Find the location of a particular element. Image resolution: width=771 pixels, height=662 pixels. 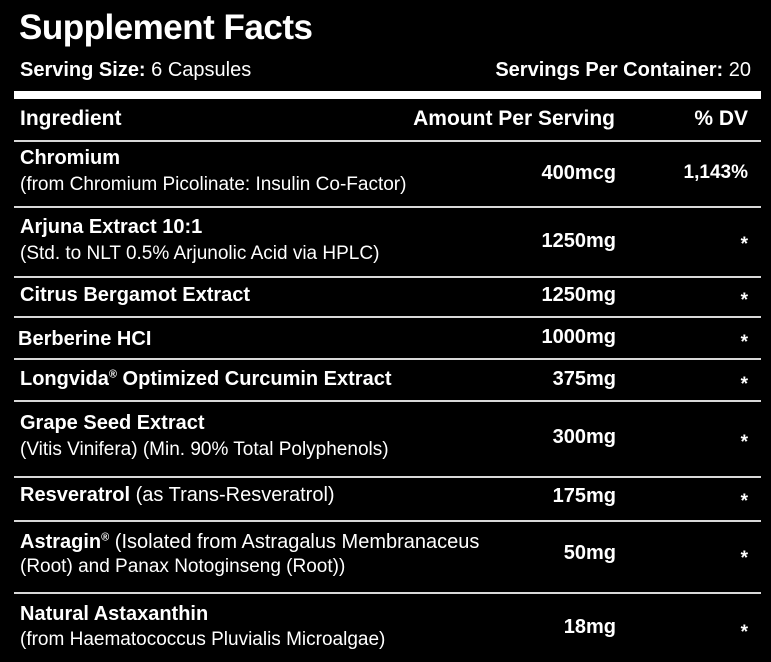

ingredient-dv: 1,143% is located at coordinates (715, 172).